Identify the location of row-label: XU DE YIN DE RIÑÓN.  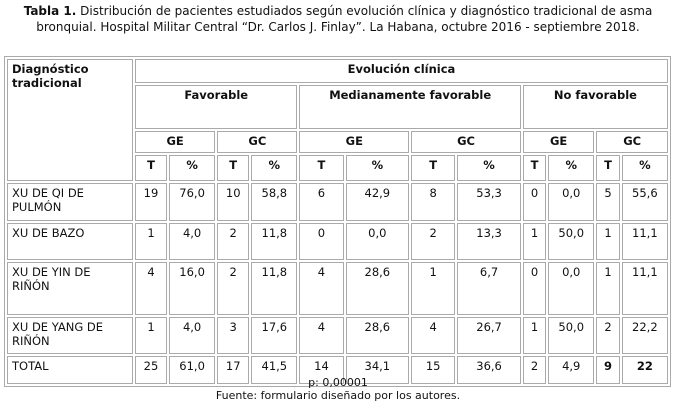
(70, 288).